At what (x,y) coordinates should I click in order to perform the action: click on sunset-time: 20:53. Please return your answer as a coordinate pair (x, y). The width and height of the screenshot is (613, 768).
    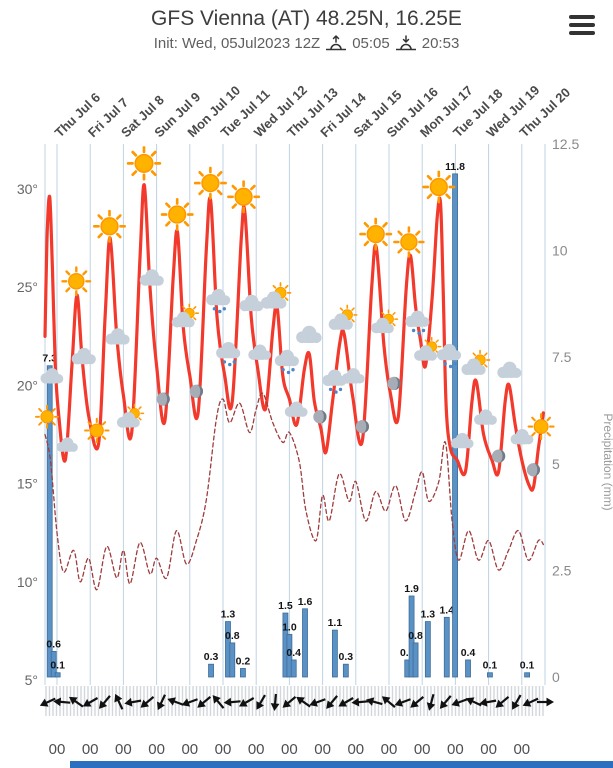
    Looking at the image, I should click on (440, 43).